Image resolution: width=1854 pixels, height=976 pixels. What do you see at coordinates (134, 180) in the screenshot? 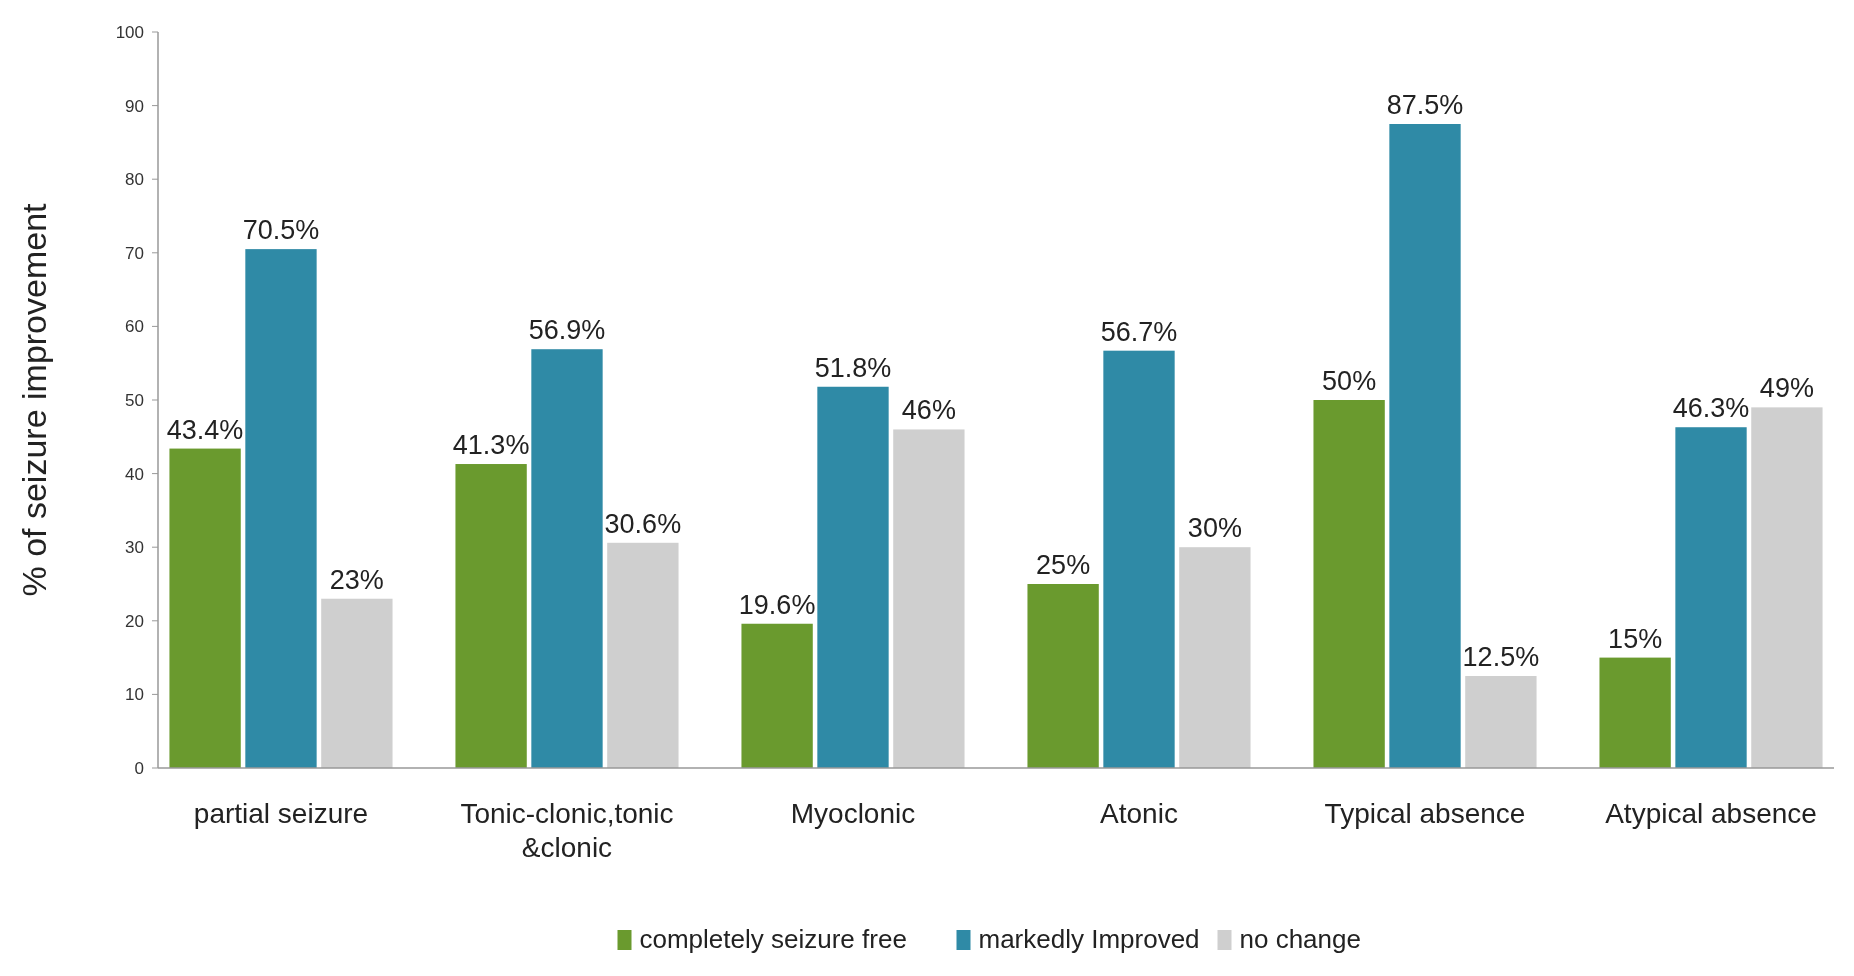
I see `y-tick-label: 80` at bounding box center [134, 180].